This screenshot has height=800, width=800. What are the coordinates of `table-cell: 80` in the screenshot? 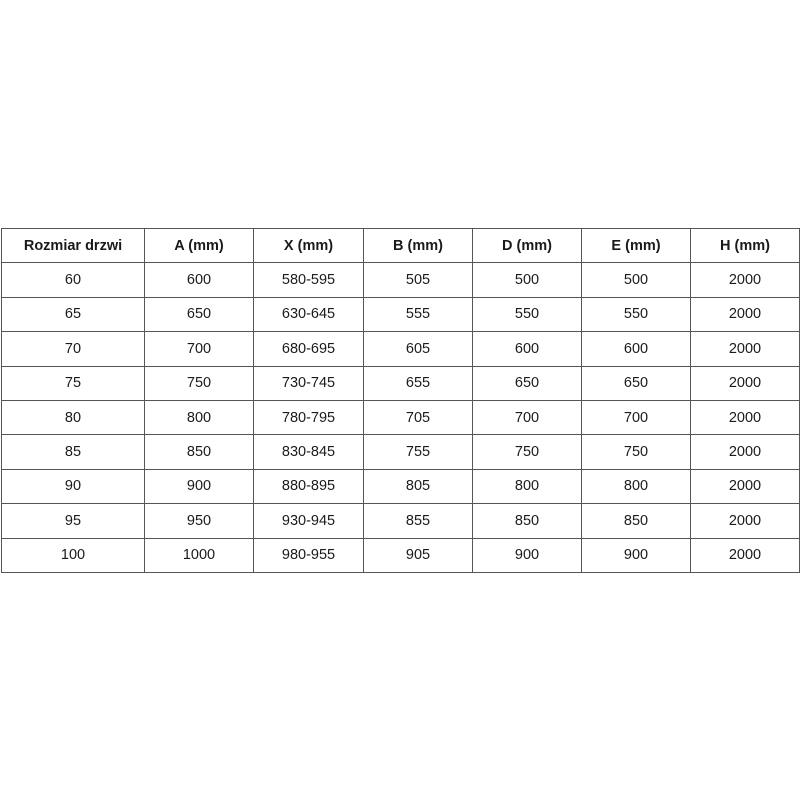 It's located at (73, 417).